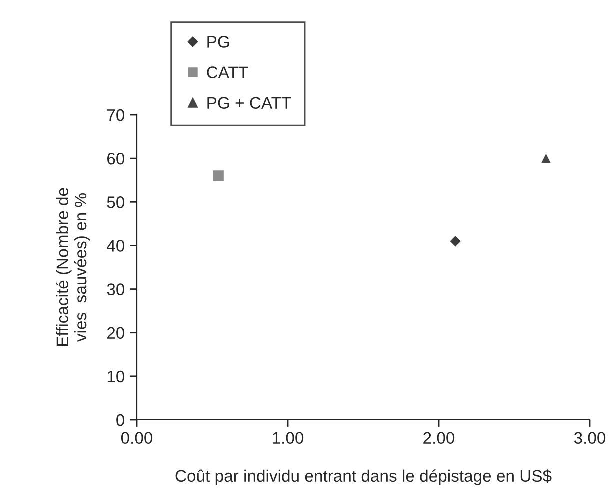 The width and height of the screenshot is (615, 496). What do you see at coordinates (73, 267) in the screenshot?
I see `y-axis-title: Efficacité (Nombre de vies sauvées) en %` at bounding box center [73, 267].